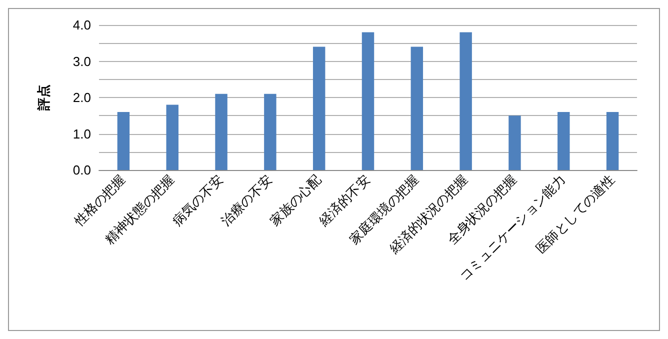  What do you see at coordinates (81, 97) in the screenshot?
I see `y-tick-label: 2.0` at bounding box center [81, 97].